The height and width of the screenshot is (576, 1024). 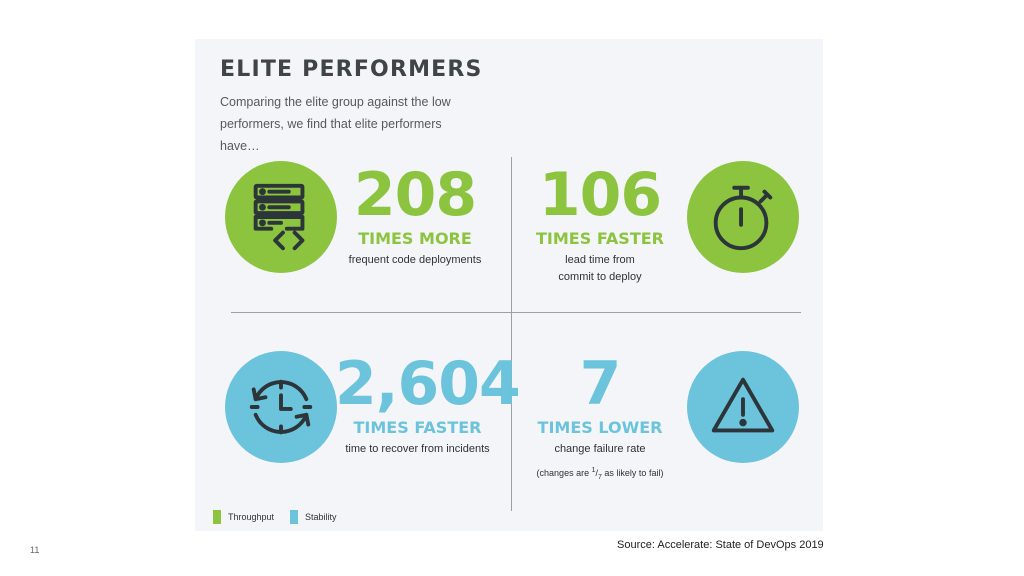 I want to click on page-title: ELITE PERFORMERS, so click(x=351, y=69).